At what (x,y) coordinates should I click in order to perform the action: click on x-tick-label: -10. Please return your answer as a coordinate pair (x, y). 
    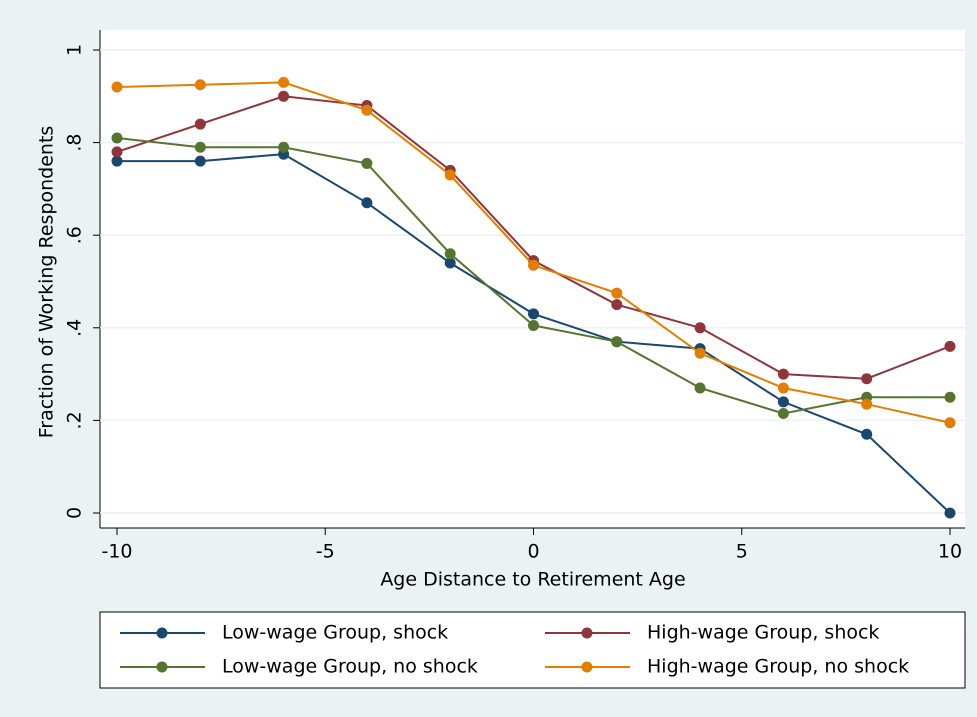
    Looking at the image, I should click on (116, 552).